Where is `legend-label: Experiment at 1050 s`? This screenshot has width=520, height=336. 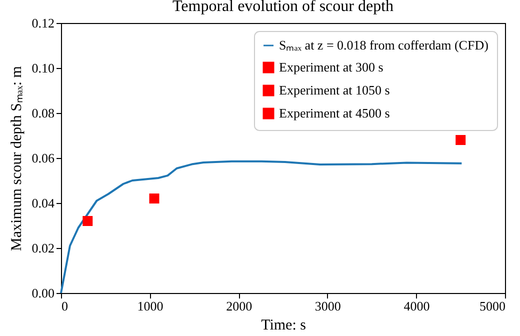 legend-label: Experiment at 1050 s is located at coordinates (334, 90).